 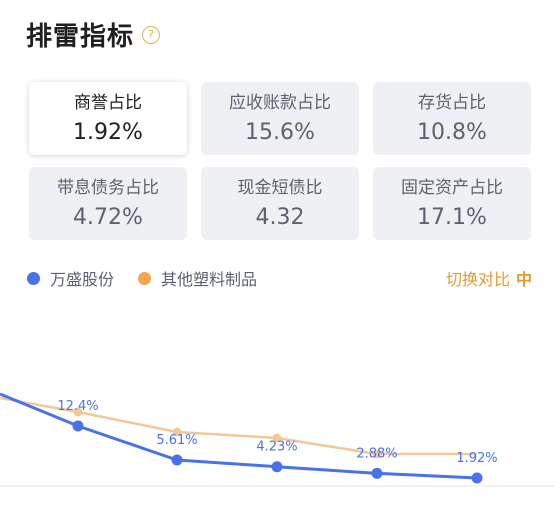 I want to click on page-title: 排雷指标, so click(x=80, y=37).